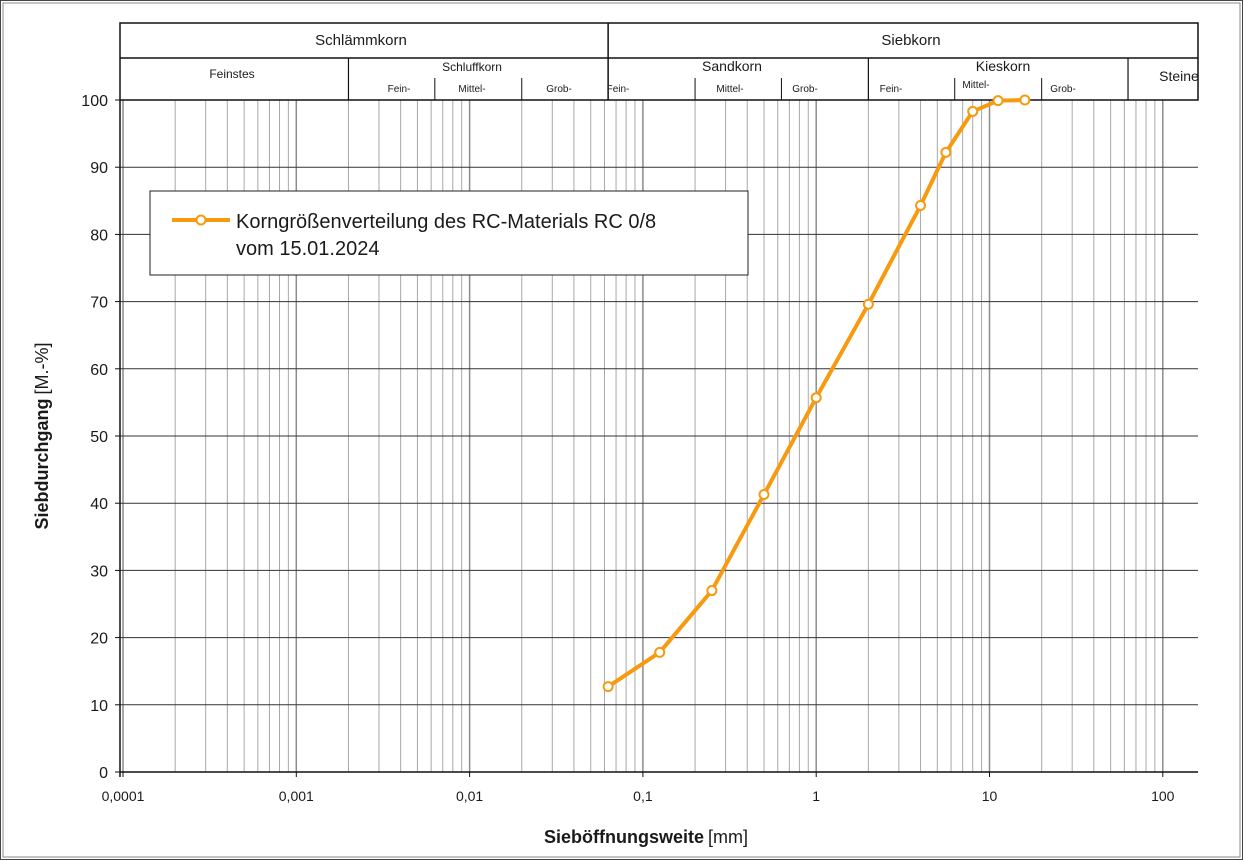  What do you see at coordinates (99, 571) in the screenshot?
I see `y-tick-label: 30` at bounding box center [99, 571].